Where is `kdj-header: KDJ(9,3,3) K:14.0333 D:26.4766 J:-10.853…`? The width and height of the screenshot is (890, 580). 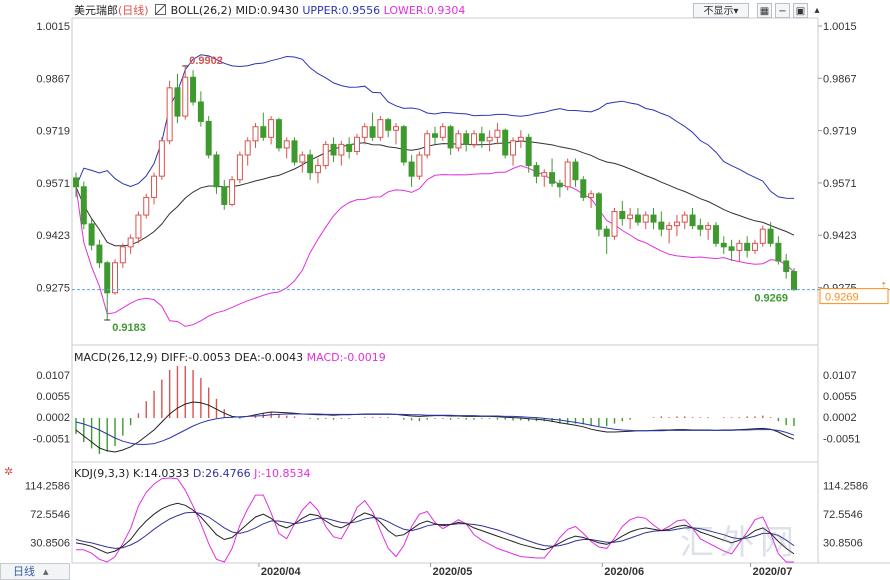
kdj-header: KDJ(9,3,3) K:14.0333 D:26.4766 J:-10.853… is located at coordinates (192, 474).